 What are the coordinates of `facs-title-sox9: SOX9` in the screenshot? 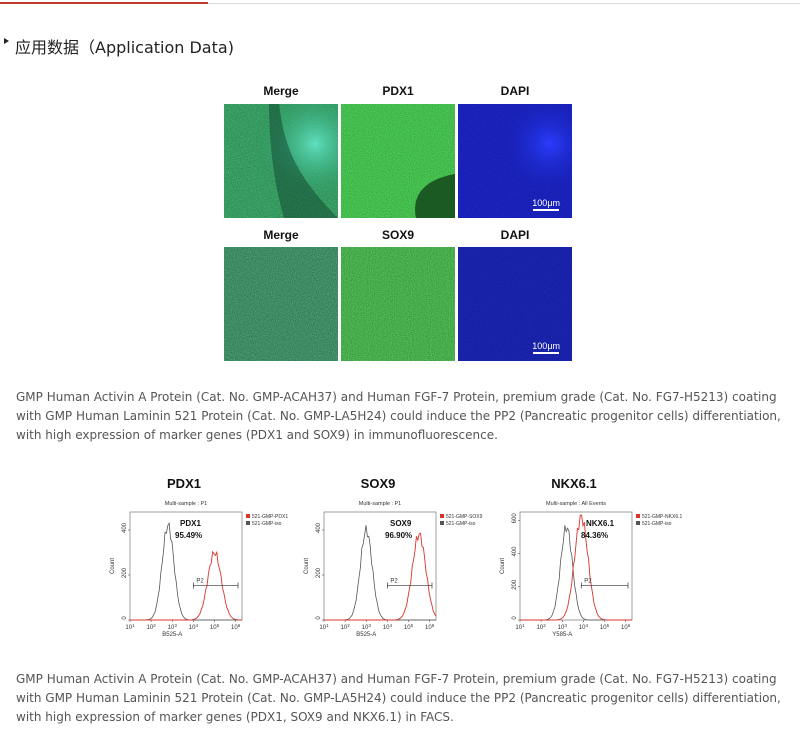 It's located at (378, 483).